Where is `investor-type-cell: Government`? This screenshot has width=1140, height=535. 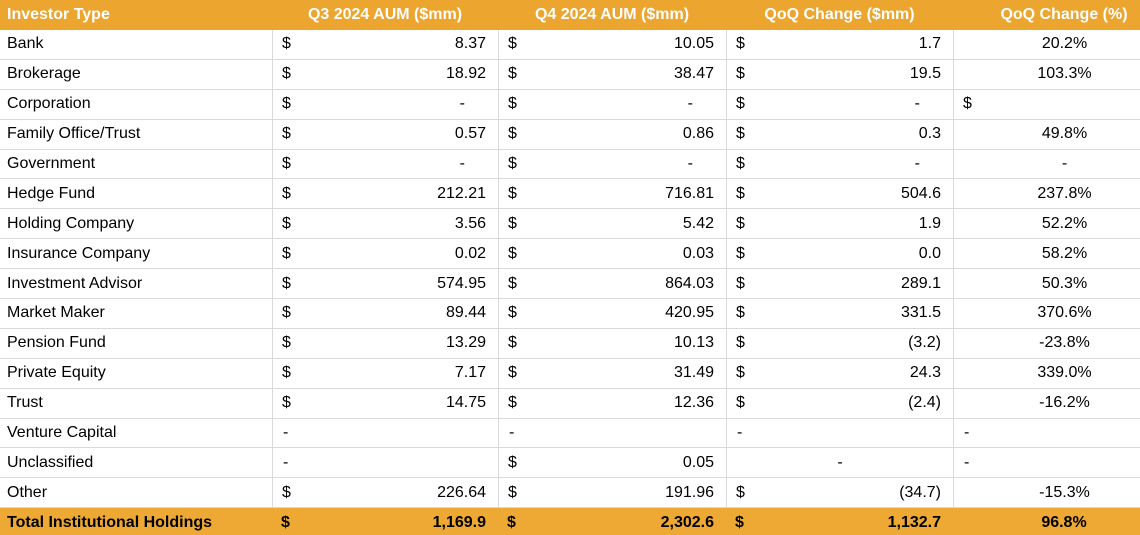 investor-type-cell: Government is located at coordinates (51, 163).